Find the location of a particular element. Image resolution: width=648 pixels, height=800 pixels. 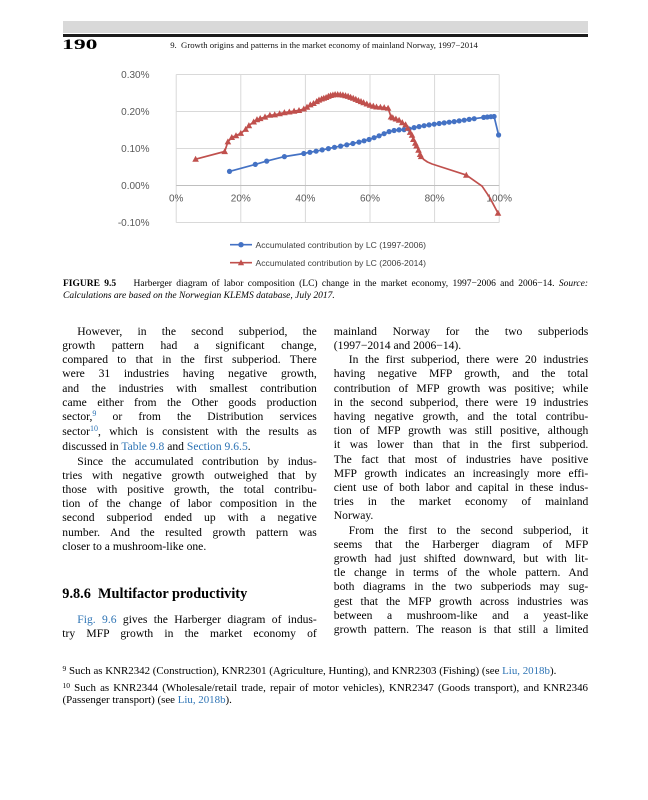

svg-text: 40% is located at coordinates (305, 199).